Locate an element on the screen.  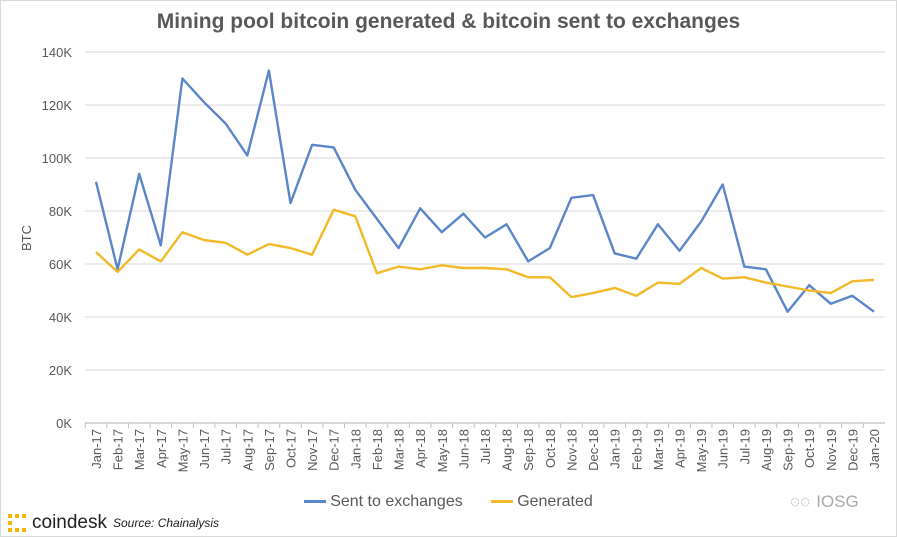
x-tick-label: Aug-19 is located at coordinates (766, 450).